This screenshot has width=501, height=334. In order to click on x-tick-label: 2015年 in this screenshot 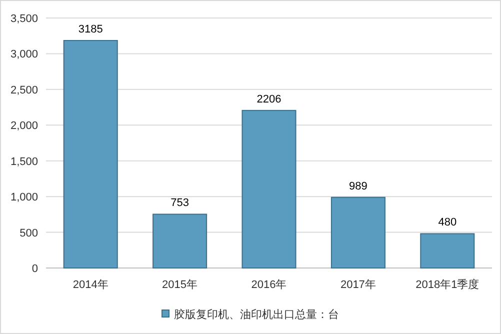, I will do `click(180, 285)`.